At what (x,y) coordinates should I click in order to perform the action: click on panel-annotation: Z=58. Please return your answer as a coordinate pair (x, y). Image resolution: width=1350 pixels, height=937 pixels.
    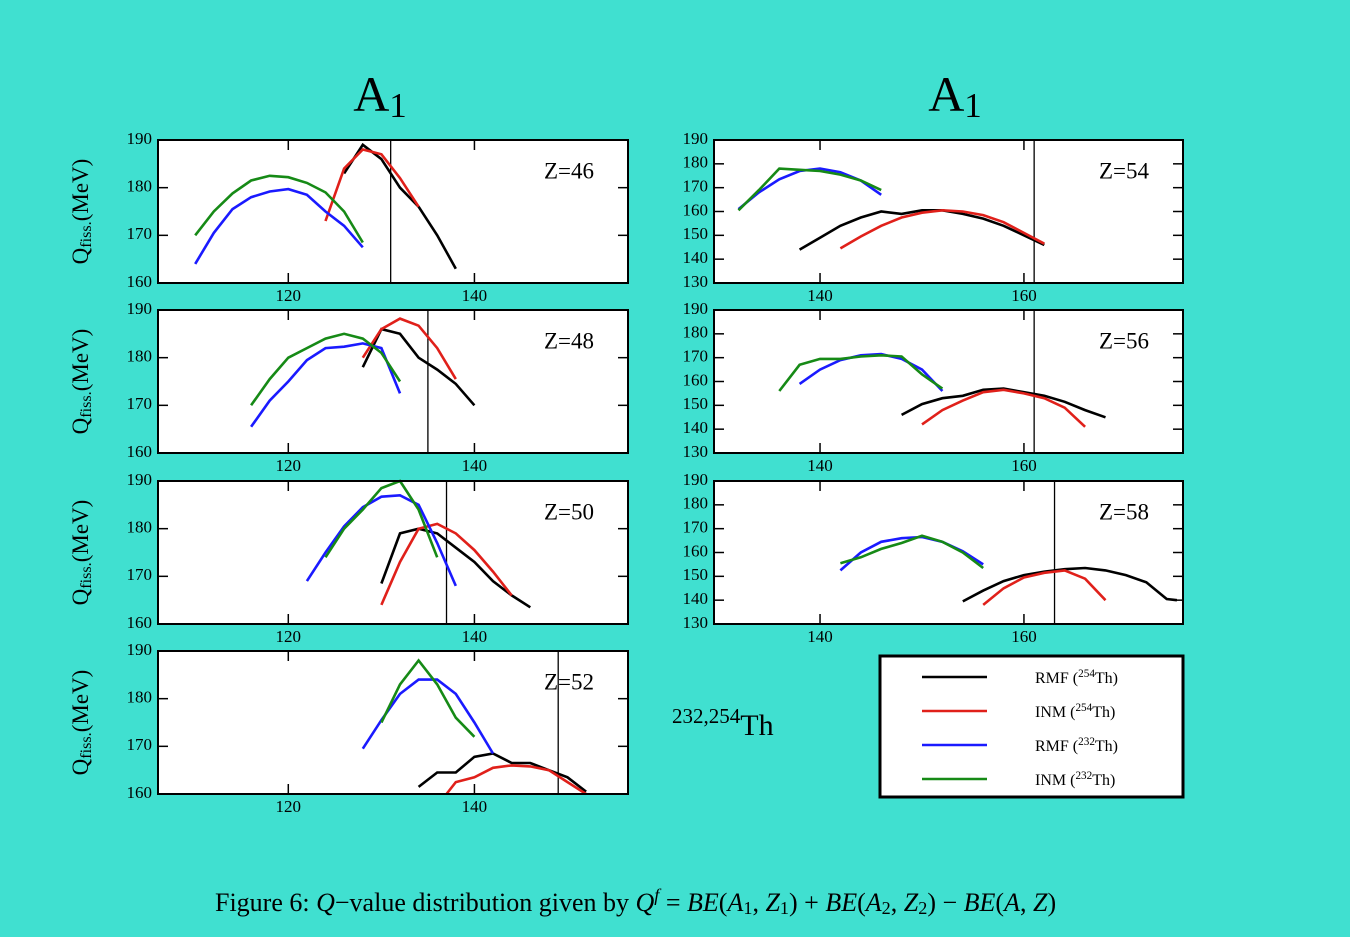
    Looking at the image, I should click on (1124, 511).